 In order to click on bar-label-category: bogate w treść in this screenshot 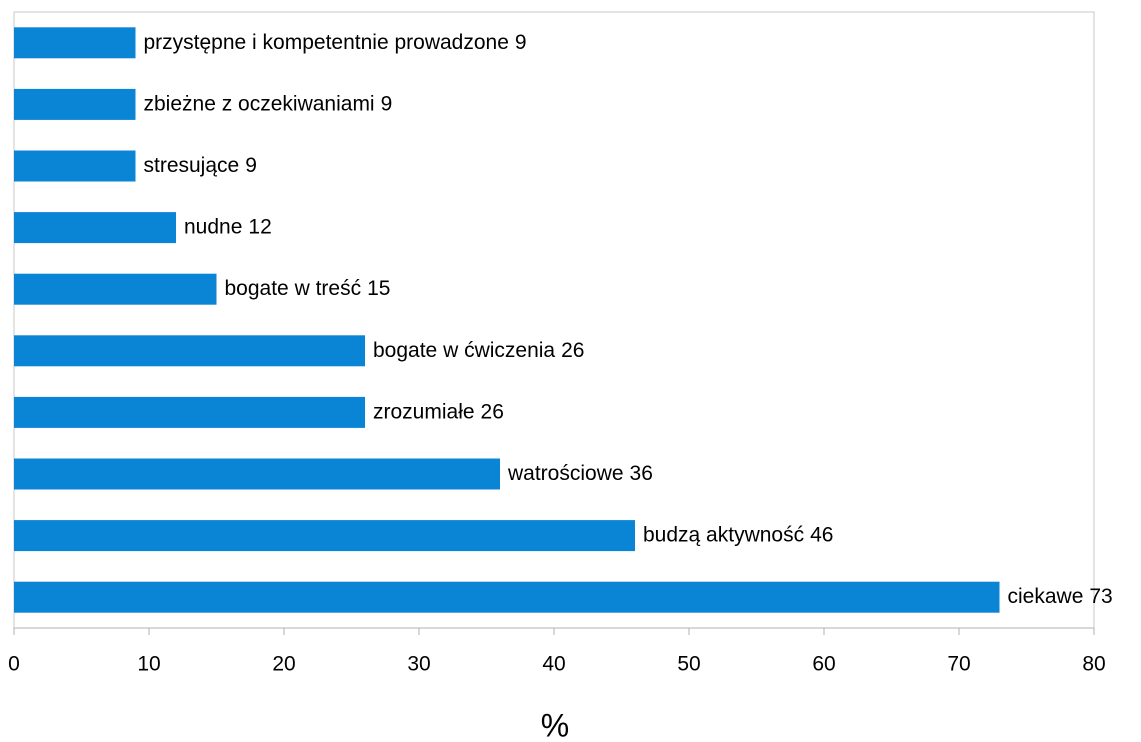, I will do `click(293, 288)`.